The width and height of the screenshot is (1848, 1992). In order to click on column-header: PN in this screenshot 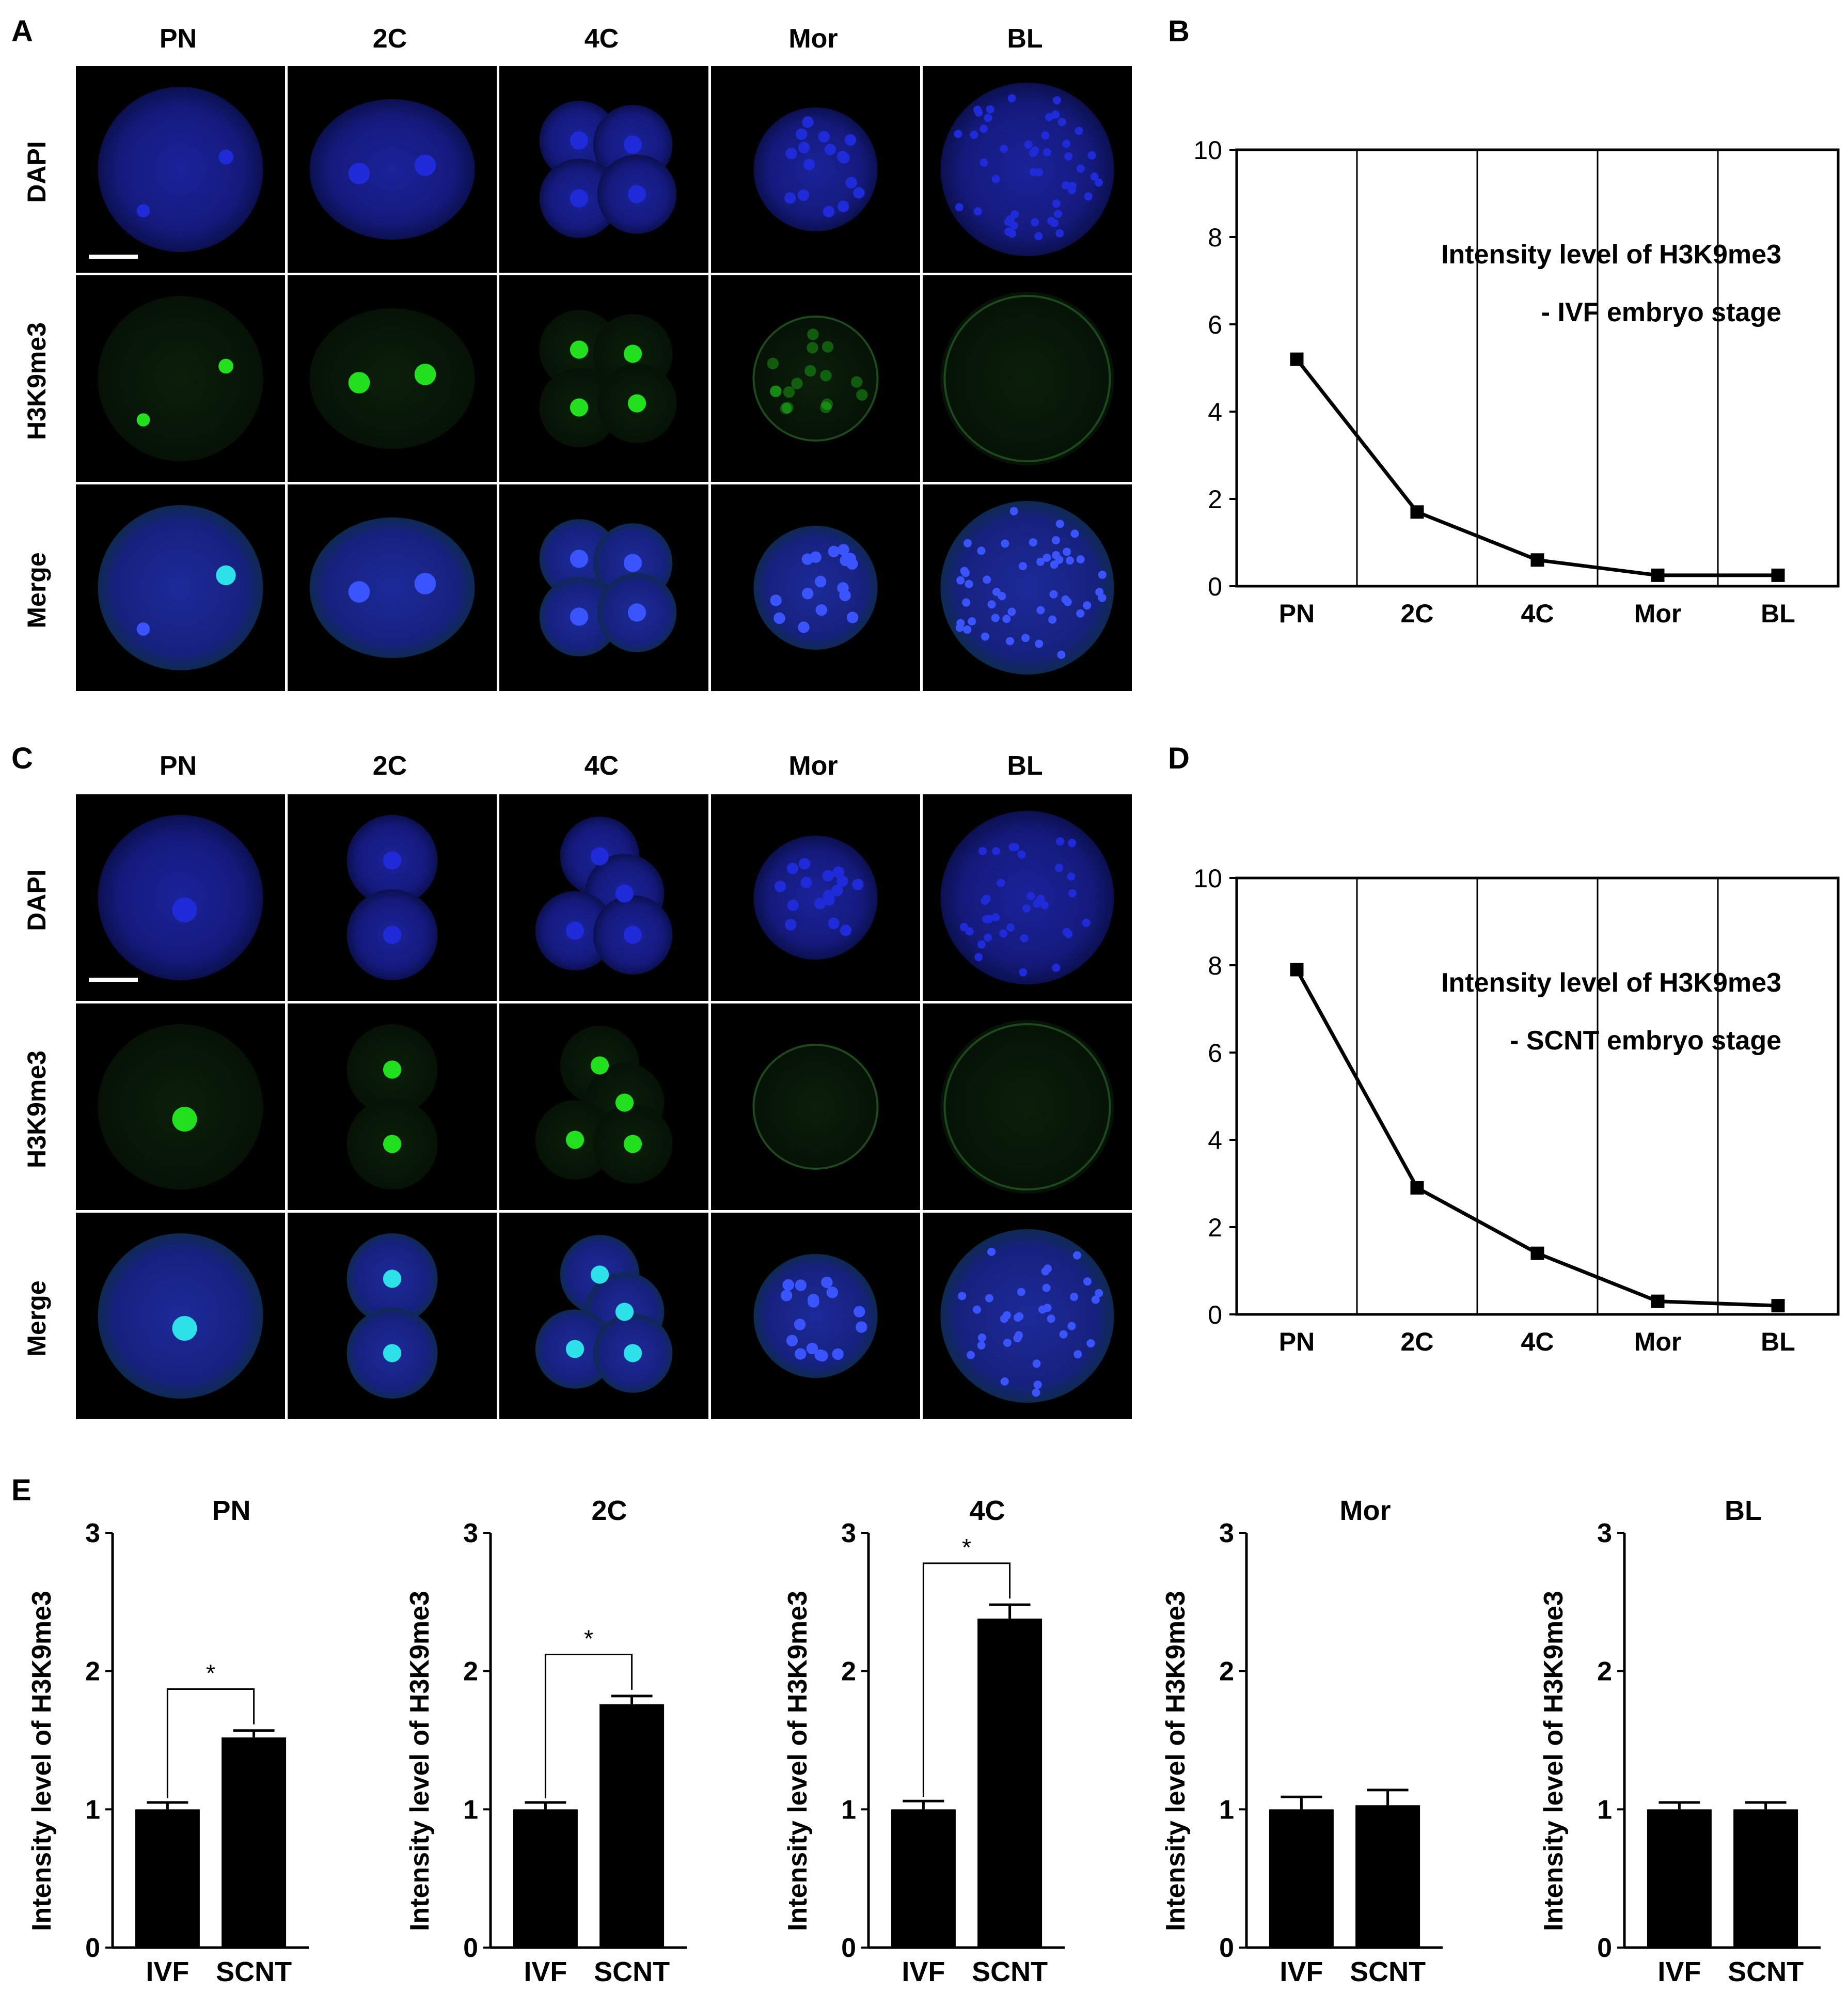, I will do `click(178, 39)`.